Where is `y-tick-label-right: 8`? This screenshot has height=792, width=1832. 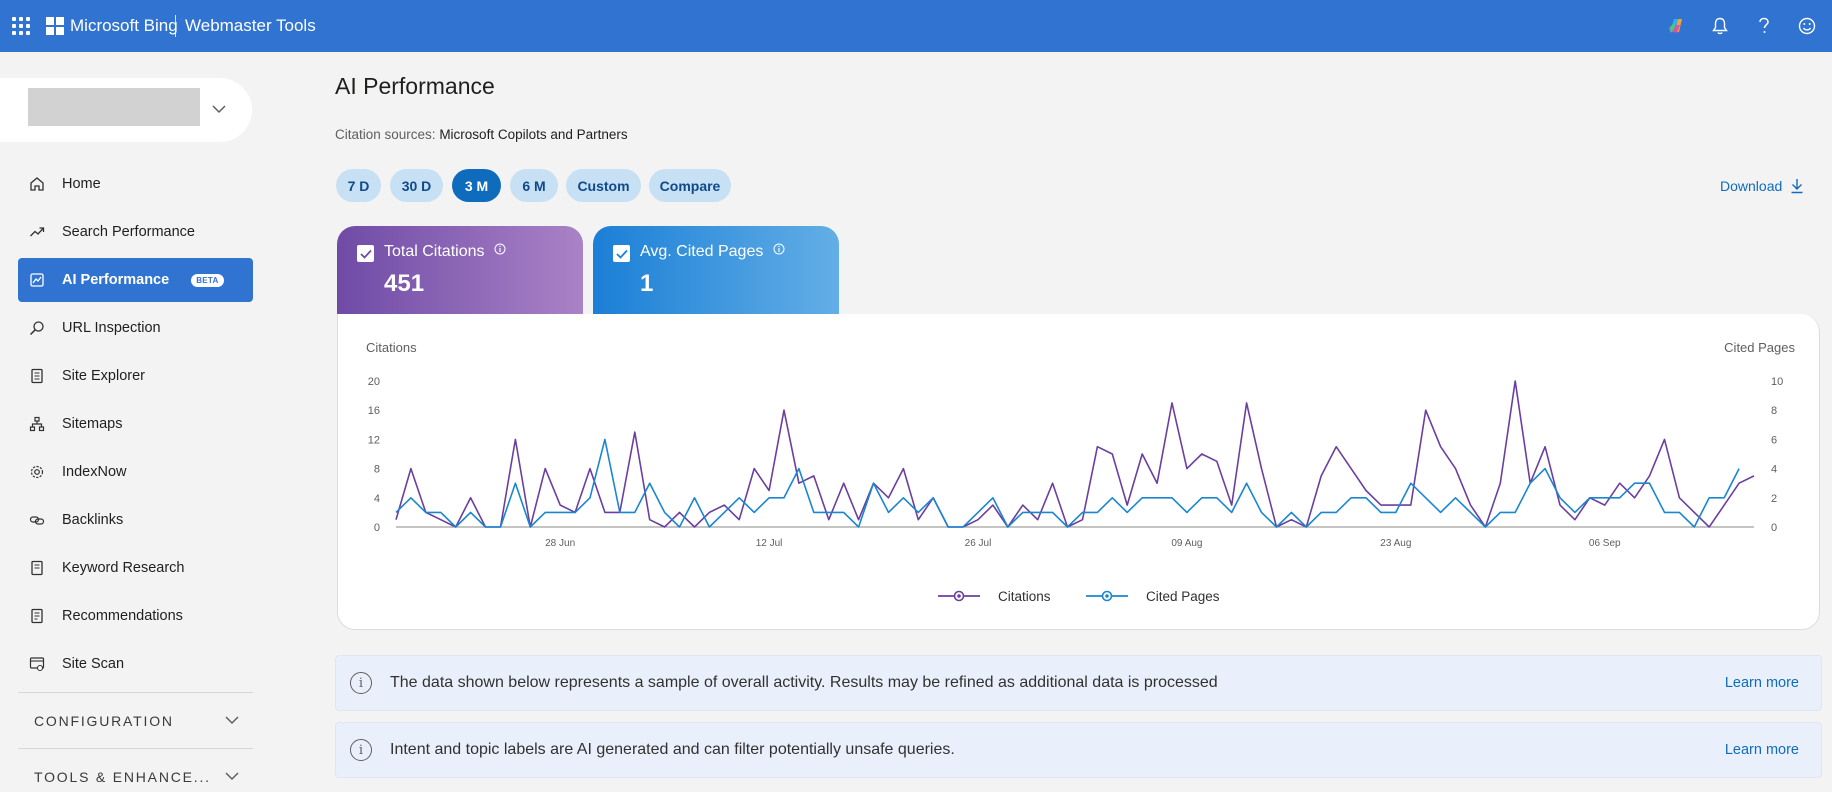
y-tick-label-right: 8 is located at coordinates (1774, 411).